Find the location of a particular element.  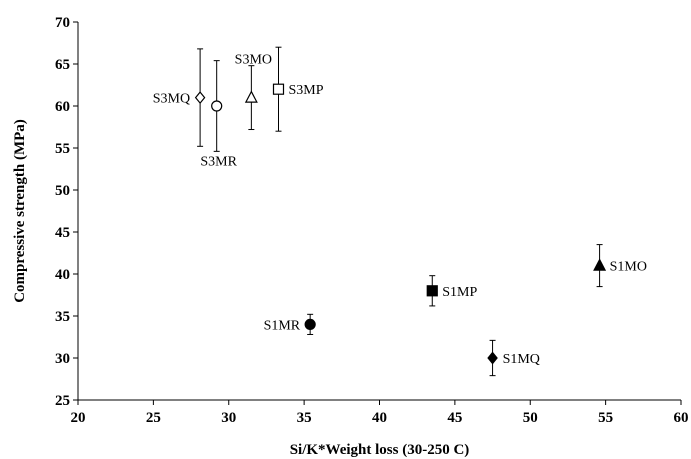

point-s1mr: S1MR is located at coordinates (290, 324).